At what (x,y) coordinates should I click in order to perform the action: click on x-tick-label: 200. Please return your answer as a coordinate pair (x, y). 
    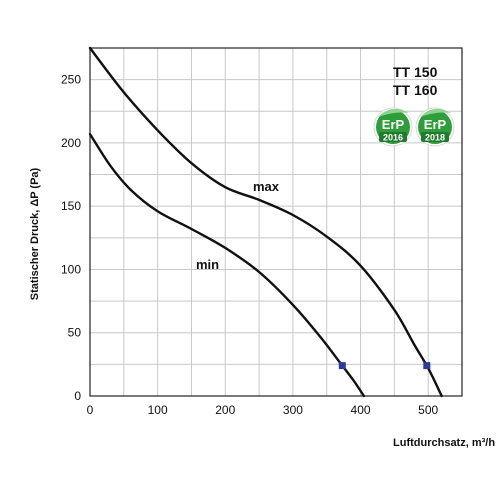
    Looking at the image, I should click on (225, 410).